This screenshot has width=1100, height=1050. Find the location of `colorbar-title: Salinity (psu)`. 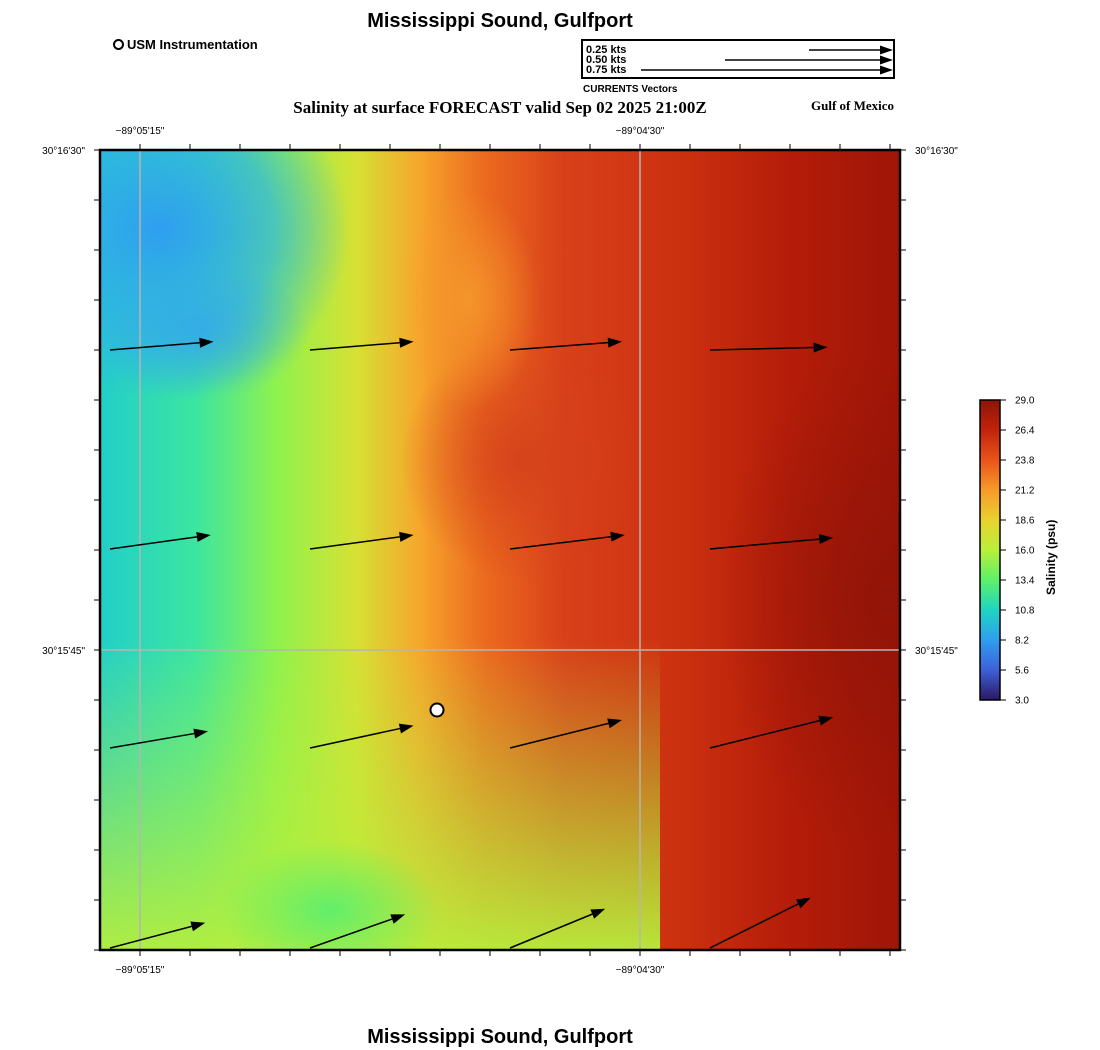

colorbar-title: Salinity (psu) is located at coordinates (1051, 557).